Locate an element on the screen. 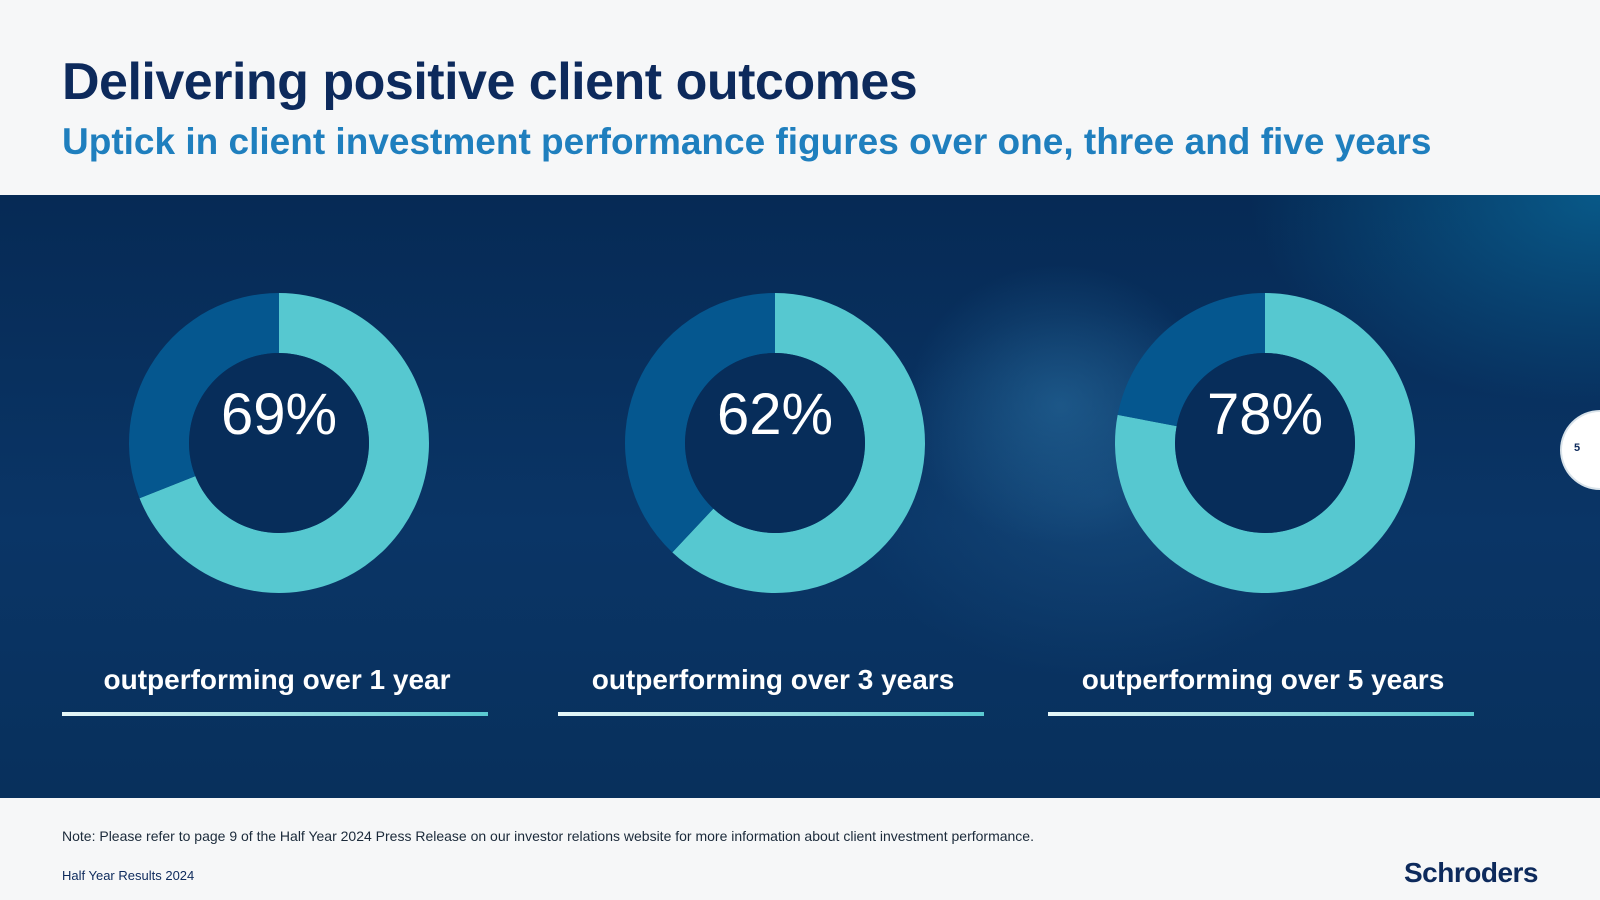 This screenshot has width=1600, height=900. stat-label: outperforming over 1 year is located at coordinates (277, 679).